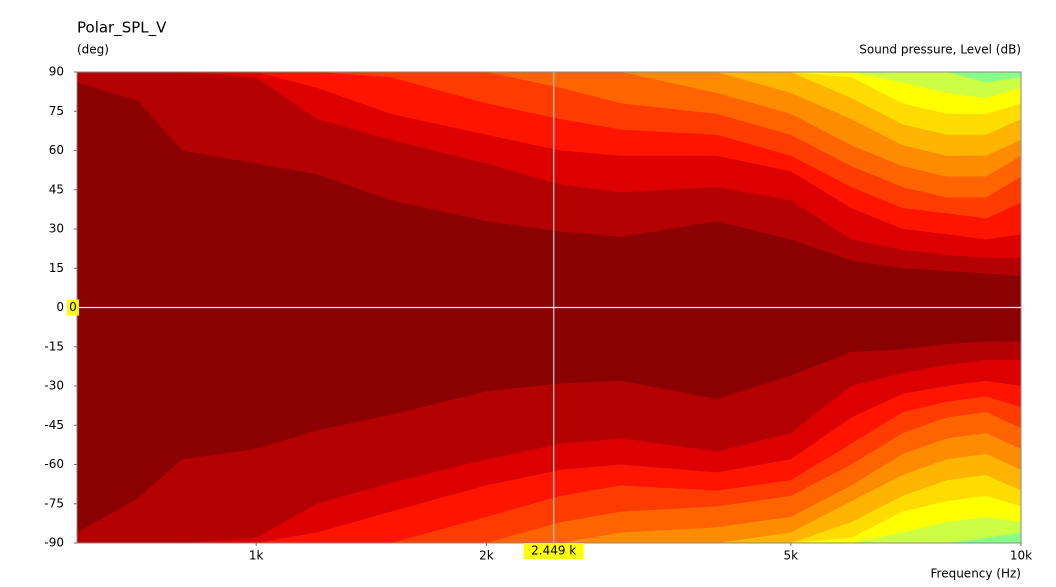  I want to click on y-tick-label: 45, so click(56, 189).